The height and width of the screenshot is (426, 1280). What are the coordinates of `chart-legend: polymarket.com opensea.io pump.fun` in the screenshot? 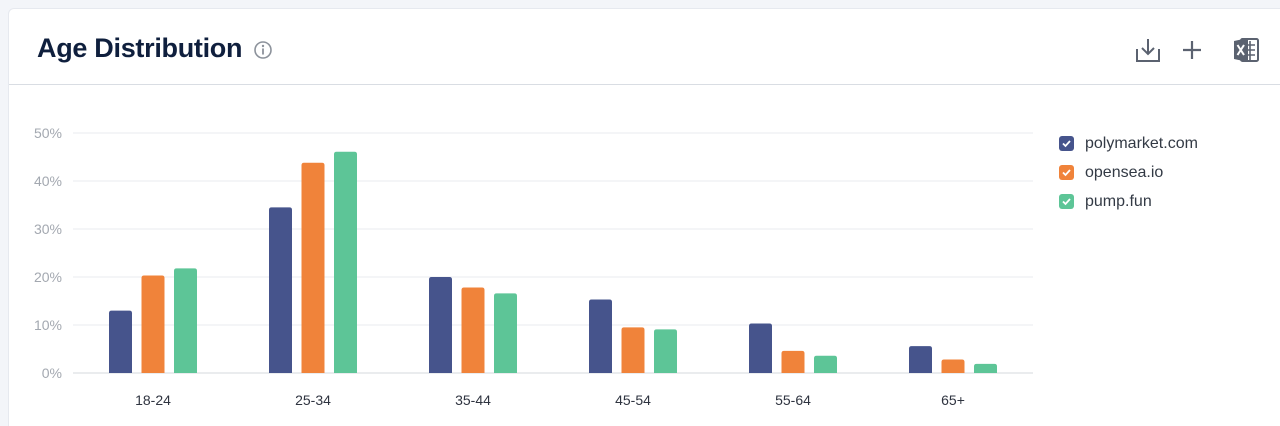 It's located at (1128, 172).